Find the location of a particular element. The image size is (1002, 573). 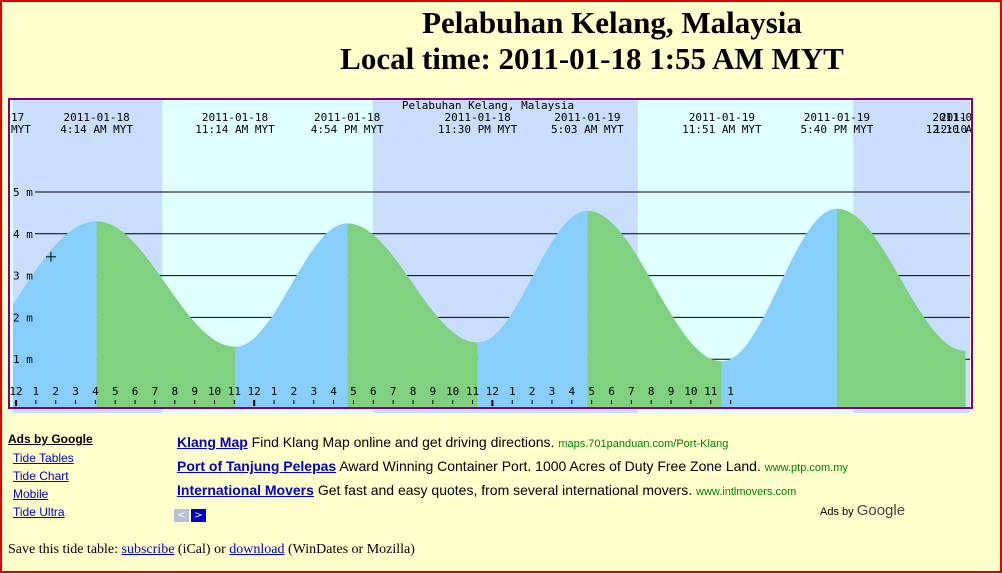

ad-title-port-tanjung-pelepas: Port of Tanjung Pelepas is located at coordinates (257, 466).